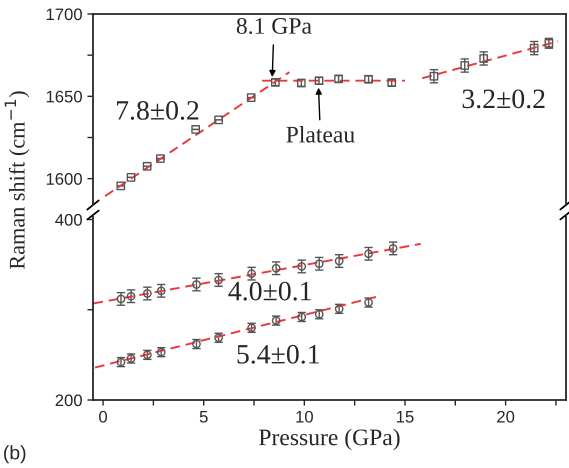 The image size is (569, 468). What do you see at coordinates (503, 98) in the screenshot?
I see `annotation: 3.2±0.2` at bounding box center [503, 98].